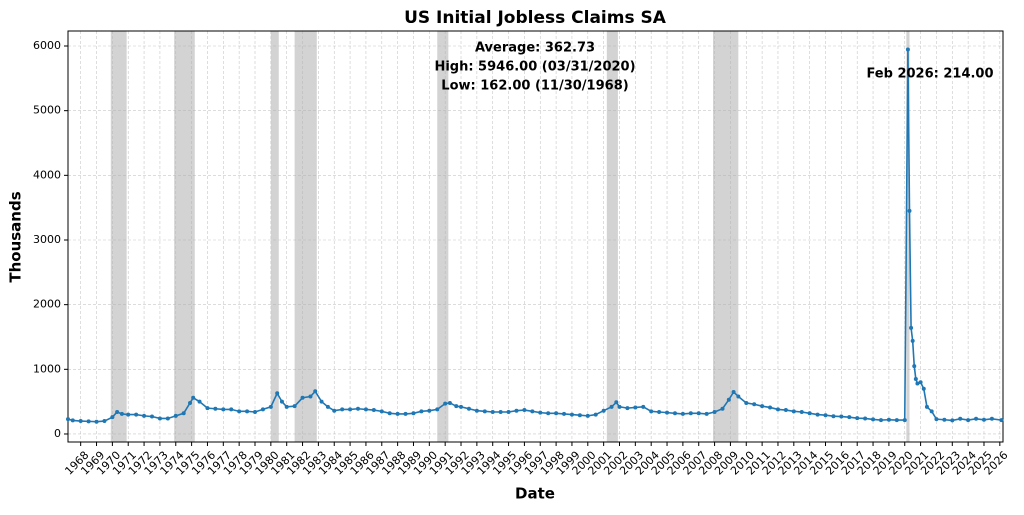 The width and height of the screenshot is (1024, 515). I want to click on stats-annotation: Average: 362.73, so click(535, 48).